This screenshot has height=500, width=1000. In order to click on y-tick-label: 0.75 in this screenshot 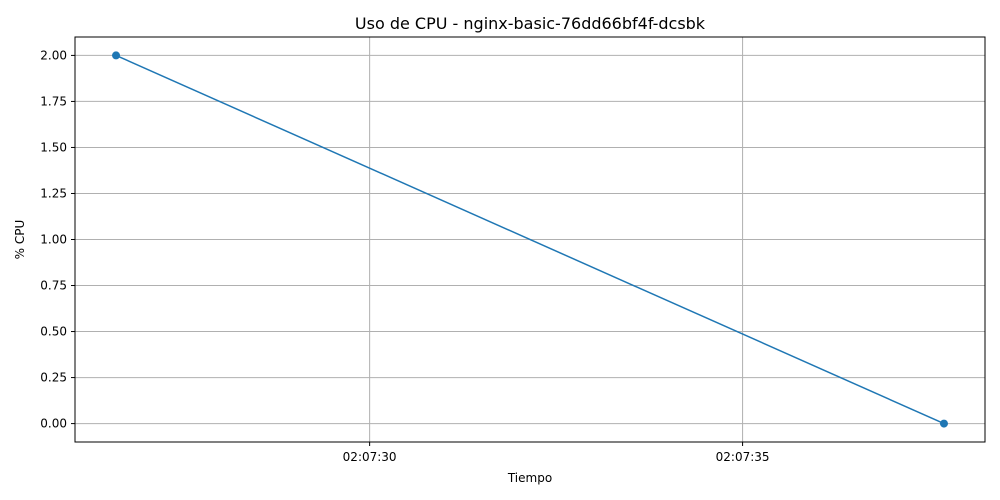, I will do `click(53, 286)`.